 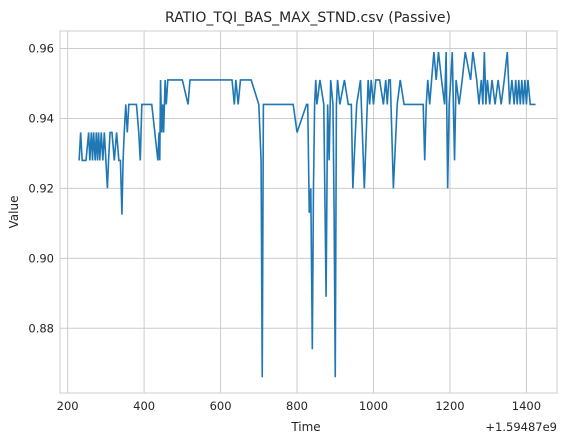 What do you see at coordinates (68, 406) in the screenshot?
I see `x-tick-label: 200` at bounding box center [68, 406].